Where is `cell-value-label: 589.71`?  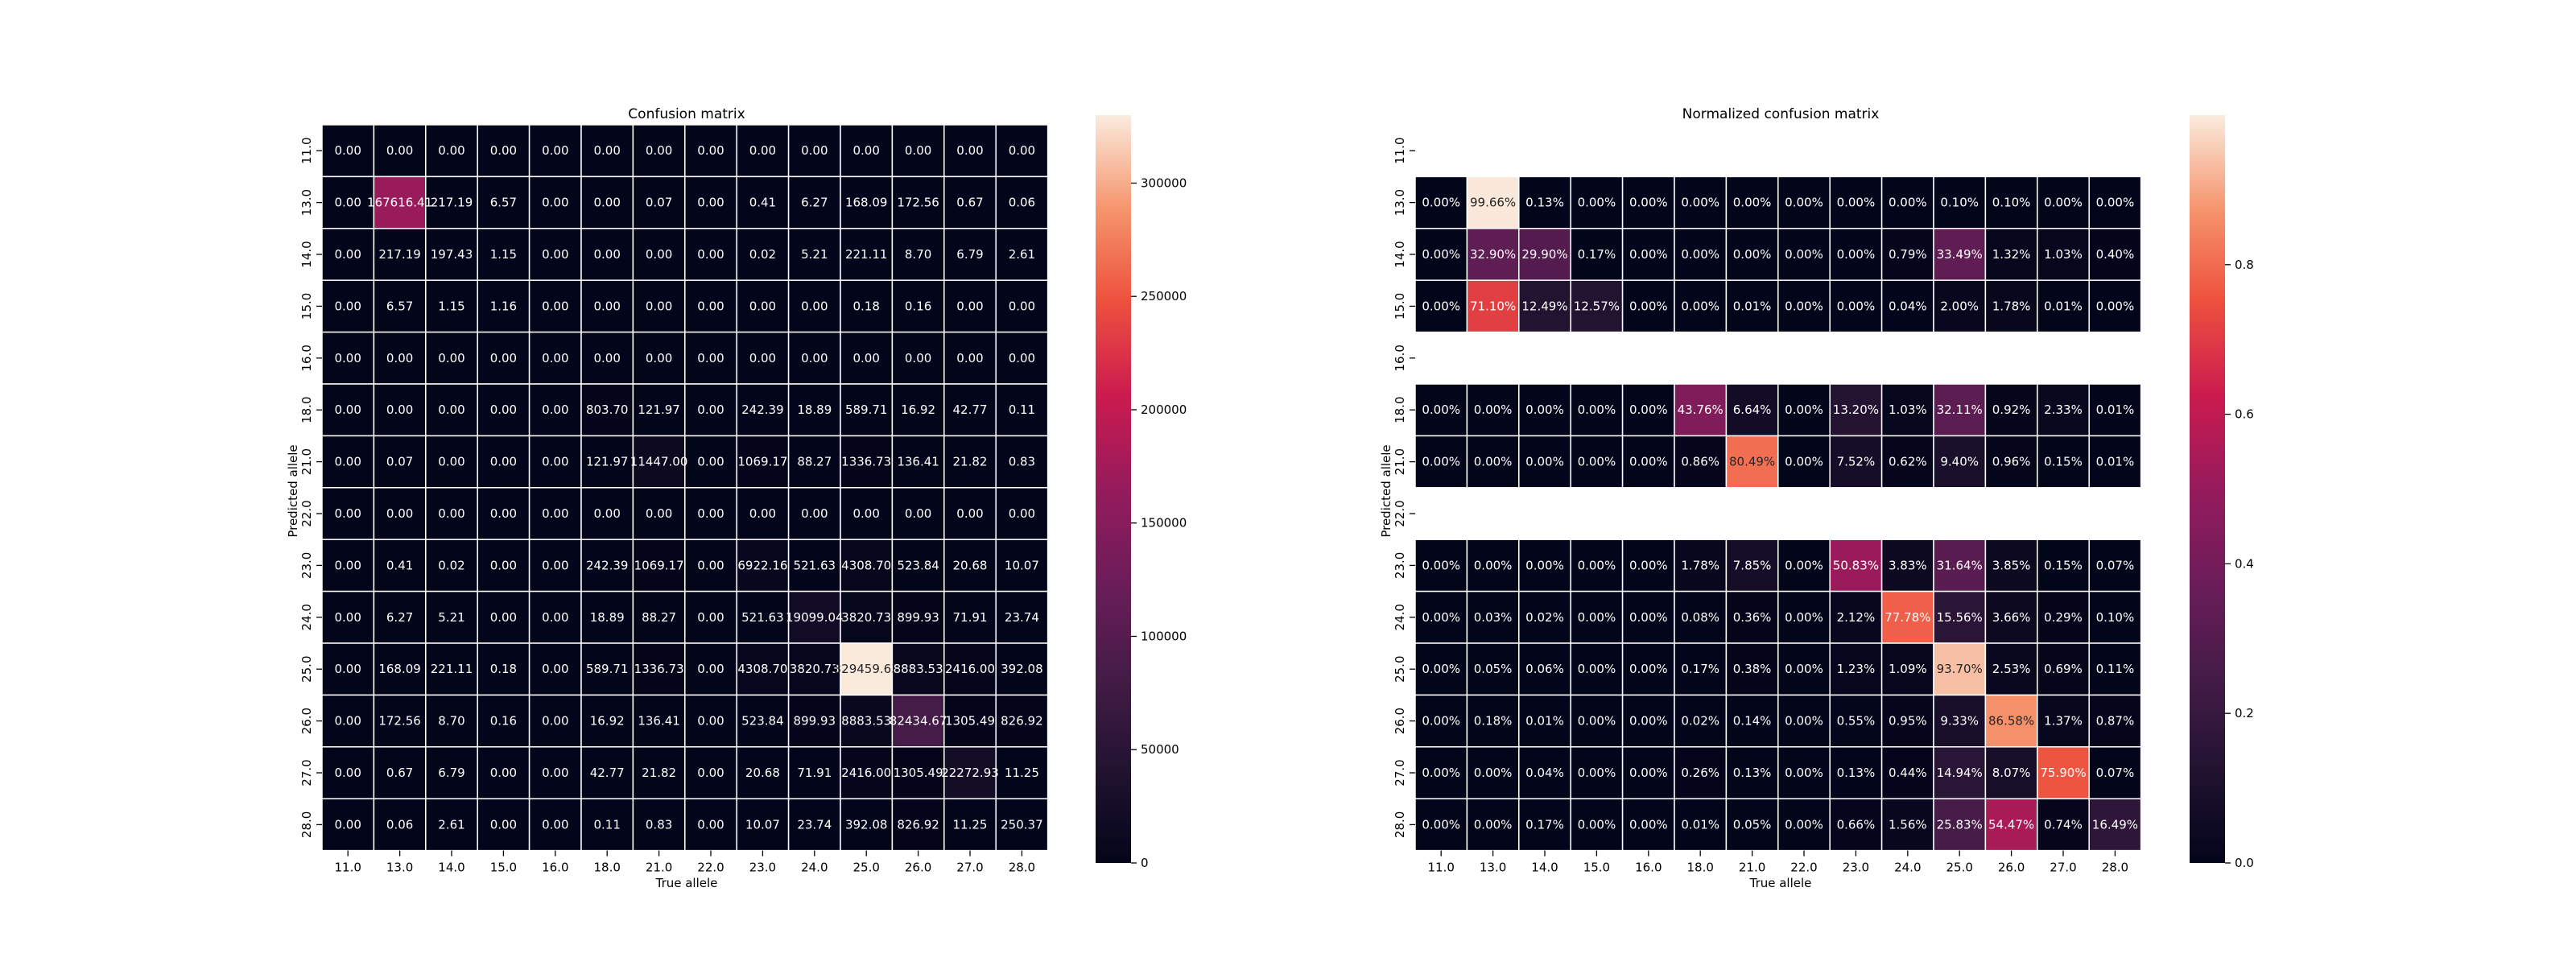
cell-value-label: 589.71 is located at coordinates (607, 669).